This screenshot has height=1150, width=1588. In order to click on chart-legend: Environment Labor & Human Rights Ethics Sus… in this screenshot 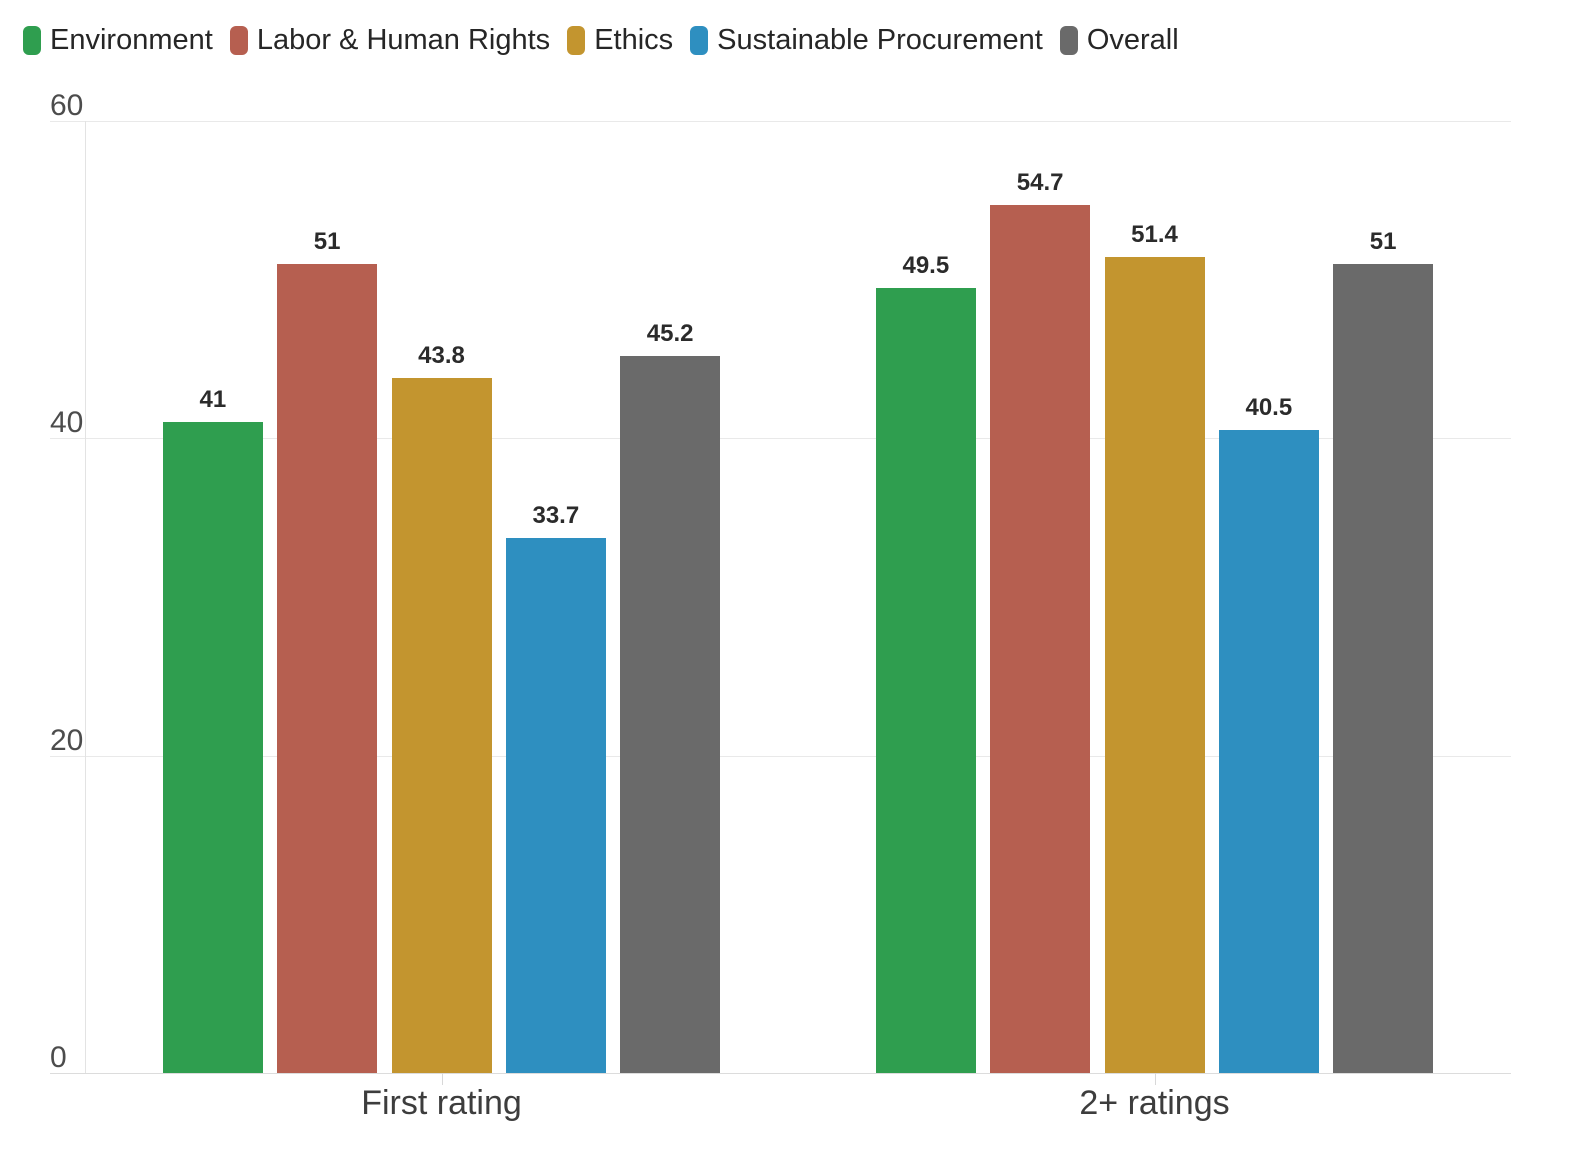, I will do `click(601, 40)`.